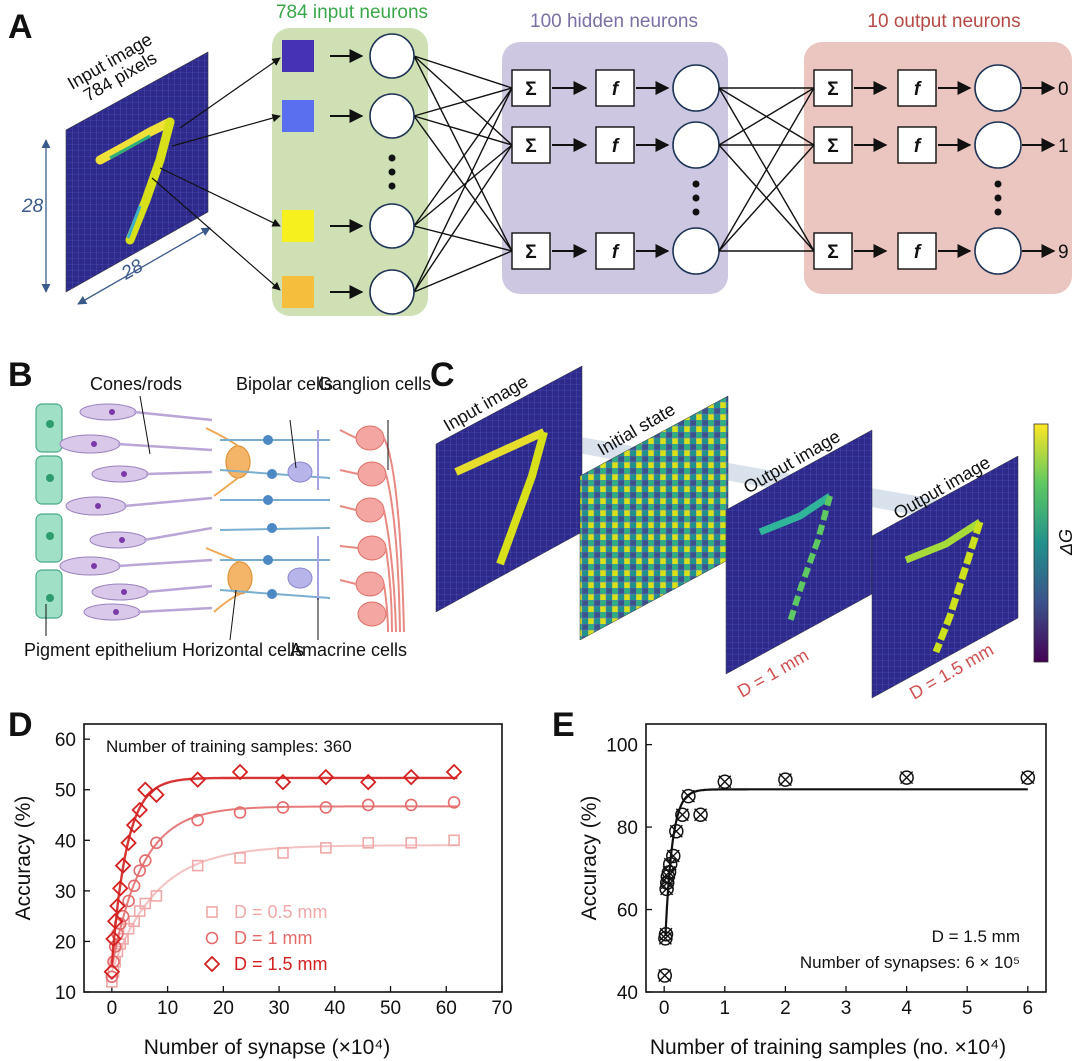  I want to click on x-tick-label: 60, so click(446, 1008).